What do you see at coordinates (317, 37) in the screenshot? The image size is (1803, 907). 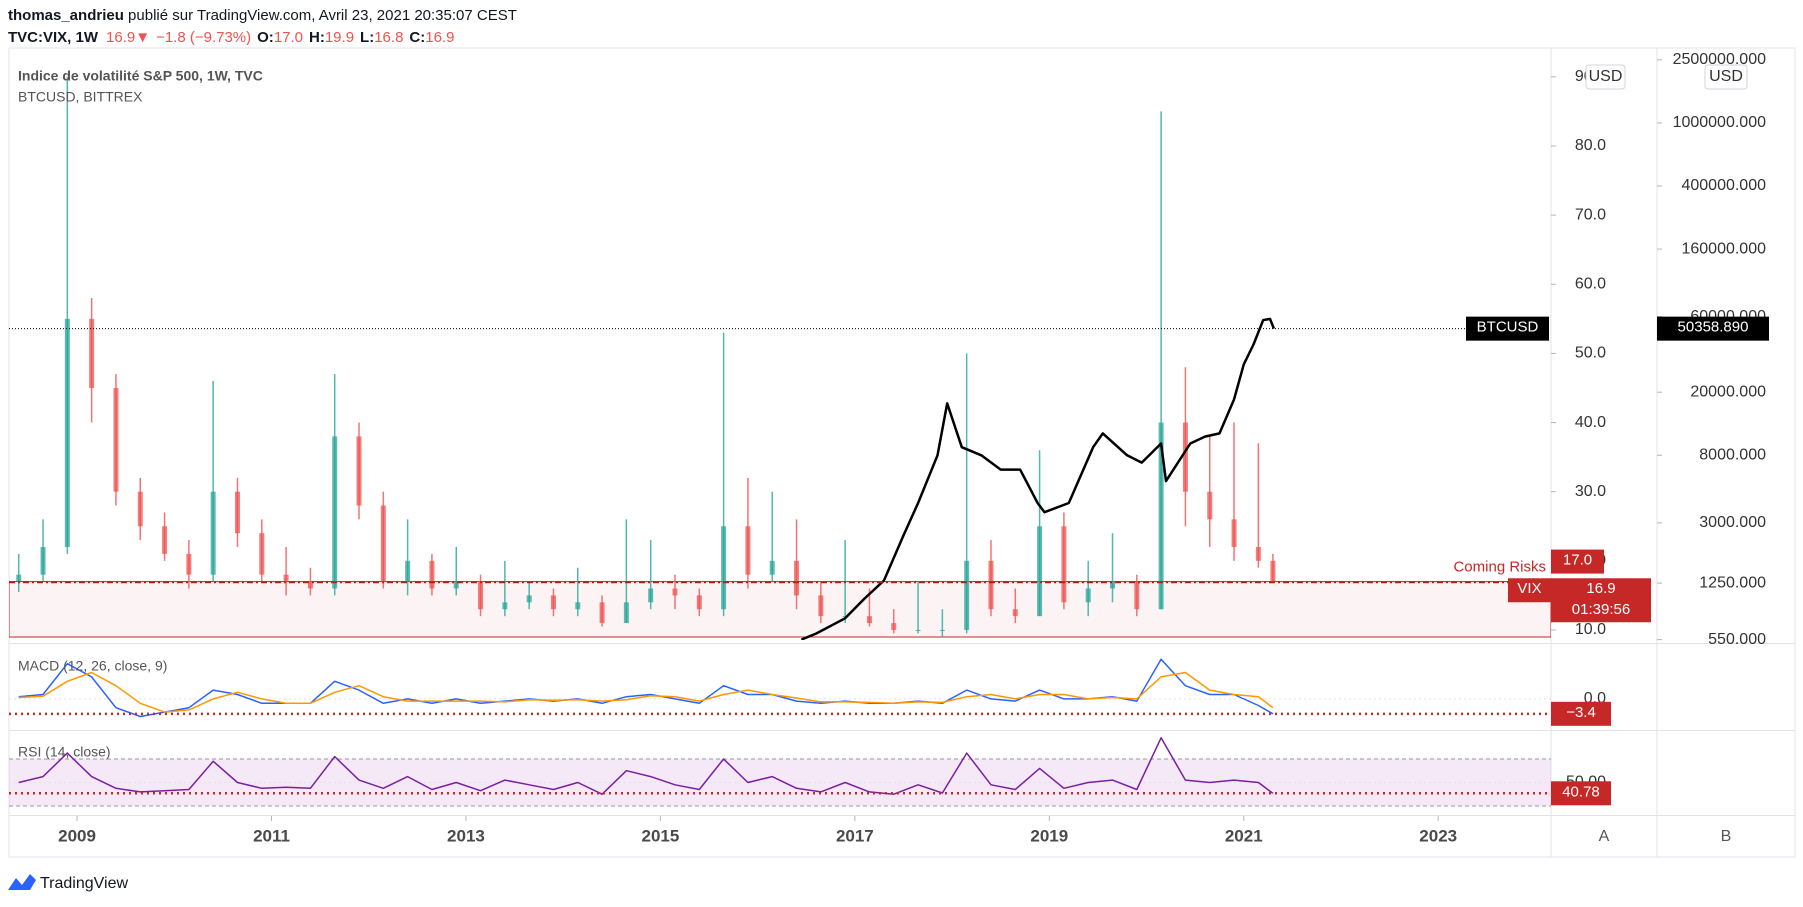 I see `quote-label: H:` at bounding box center [317, 37].